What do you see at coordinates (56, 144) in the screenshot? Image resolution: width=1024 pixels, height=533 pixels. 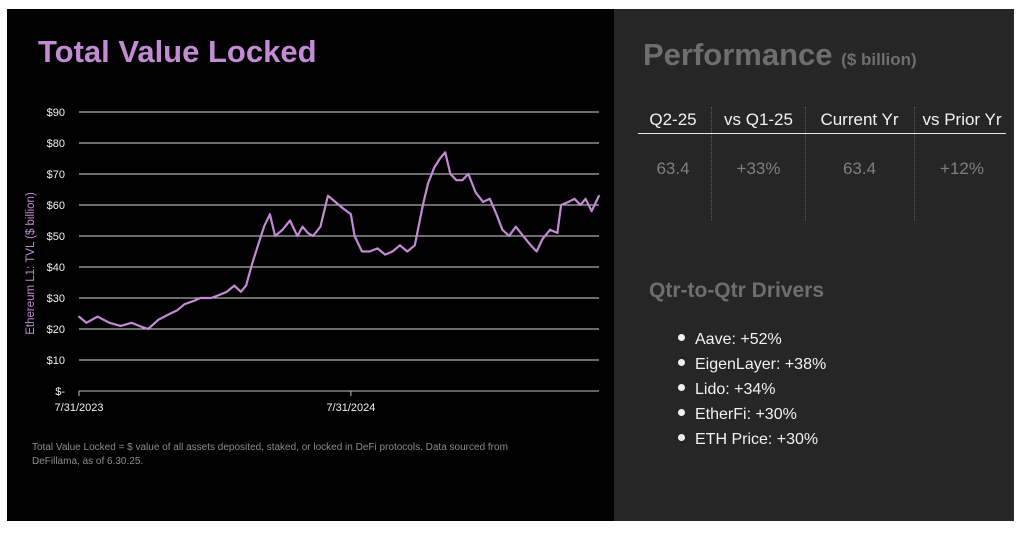 I see `y-tick-label: $80` at bounding box center [56, 144].